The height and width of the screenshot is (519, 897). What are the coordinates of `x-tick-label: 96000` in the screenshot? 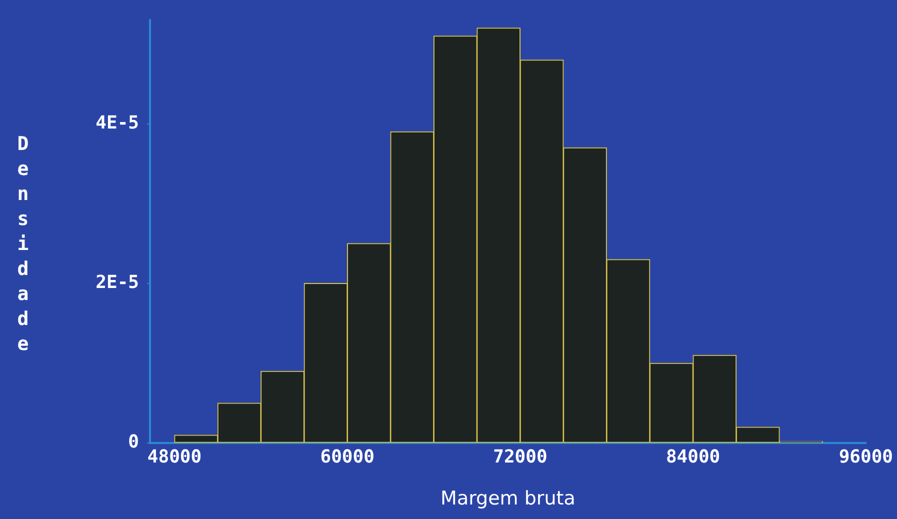 It's located at (865, 457).